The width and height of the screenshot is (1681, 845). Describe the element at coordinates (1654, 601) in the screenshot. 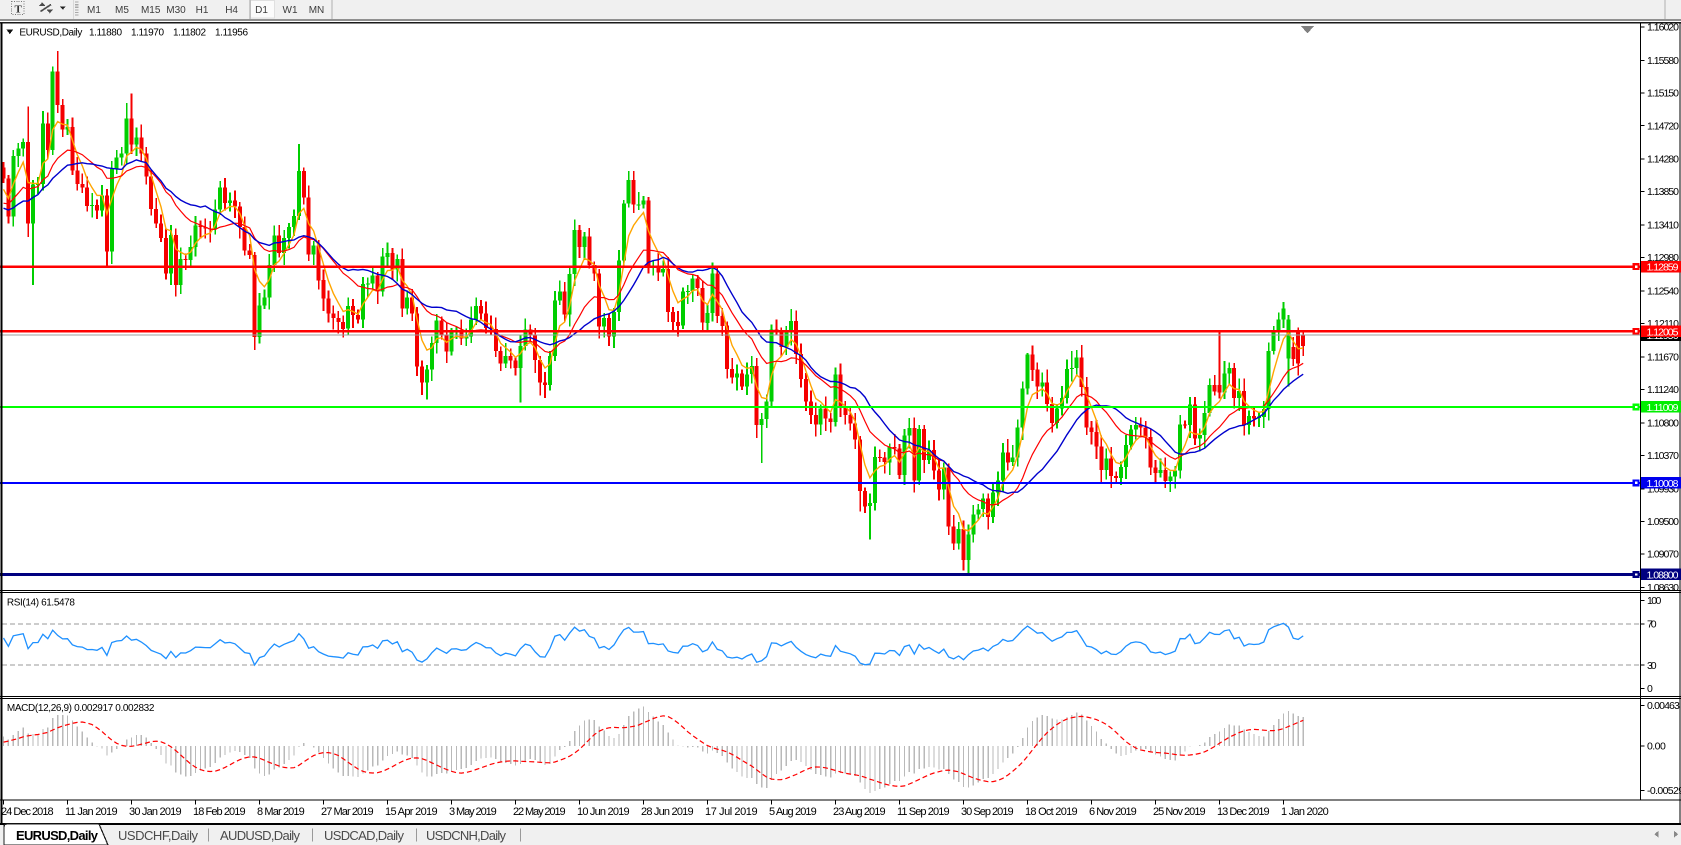

I see `svg-text: 100` at that location.